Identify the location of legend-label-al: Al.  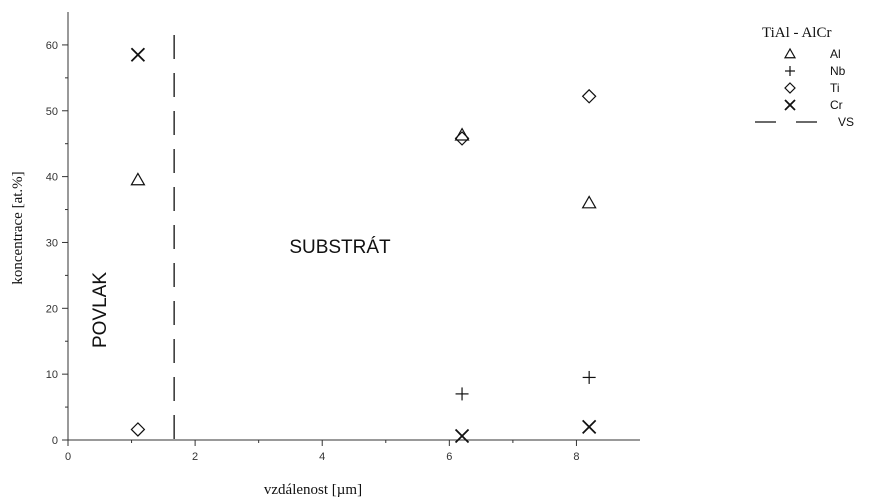
(835, 54).